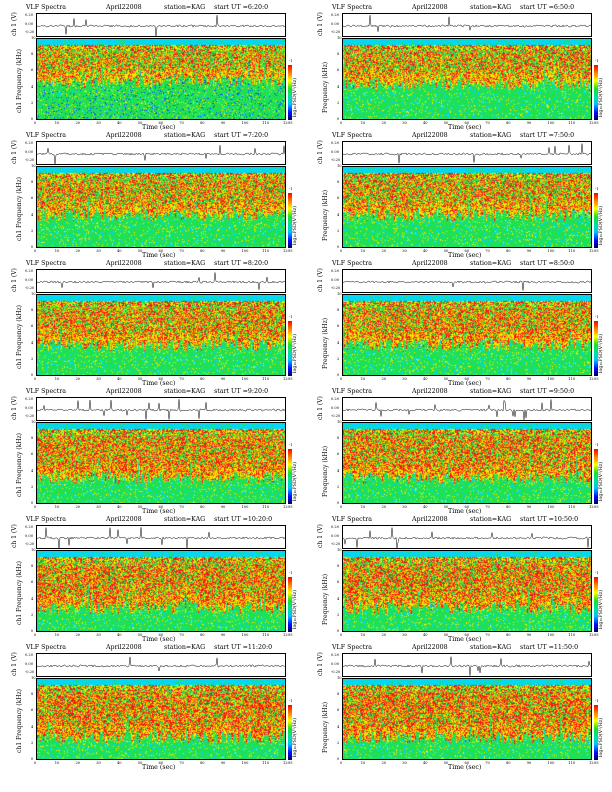 The image size is (612, 792). What do you see at coordinates (465, 767) in the screenshot?
I see `time-axis-label: Time (sec)` at bounding box center [465, 767].